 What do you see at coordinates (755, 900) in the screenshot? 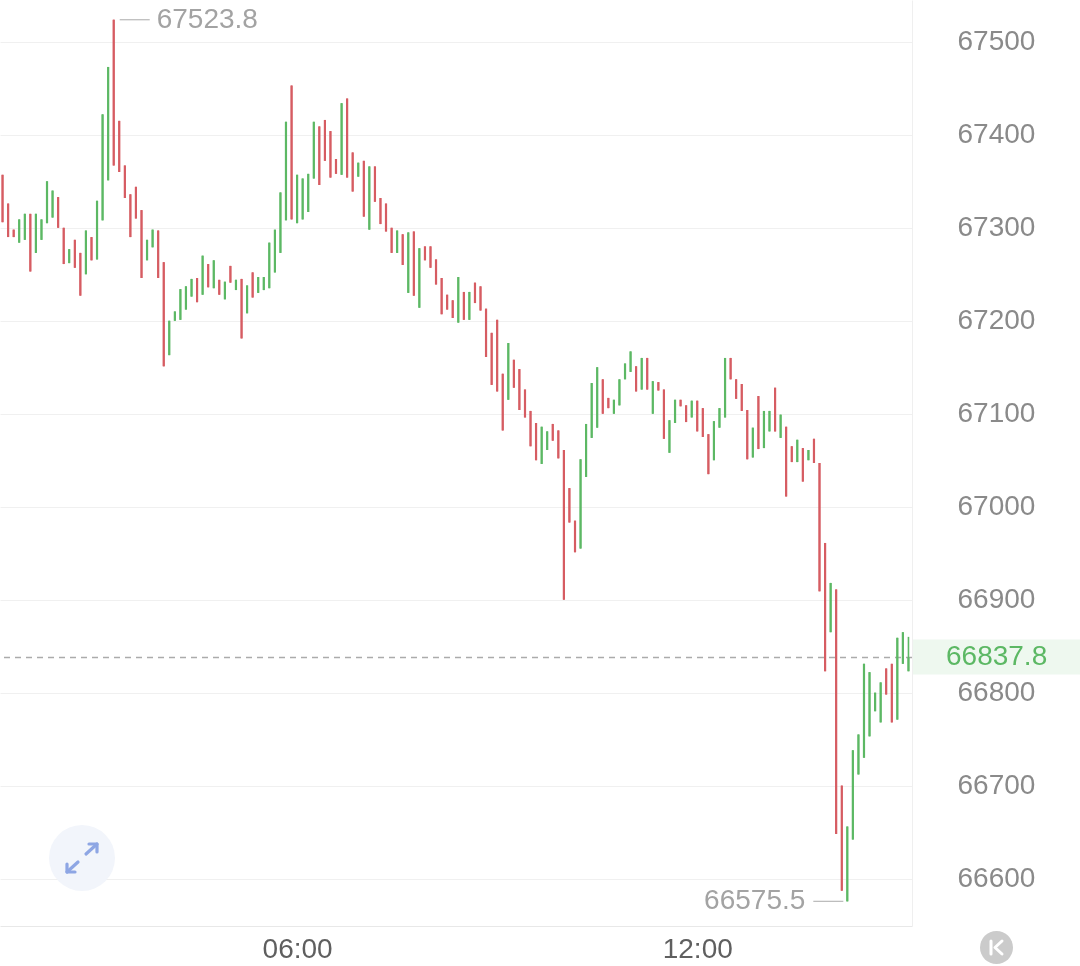
I see `annotation: 66575.5` at bounding box center [755, 900].